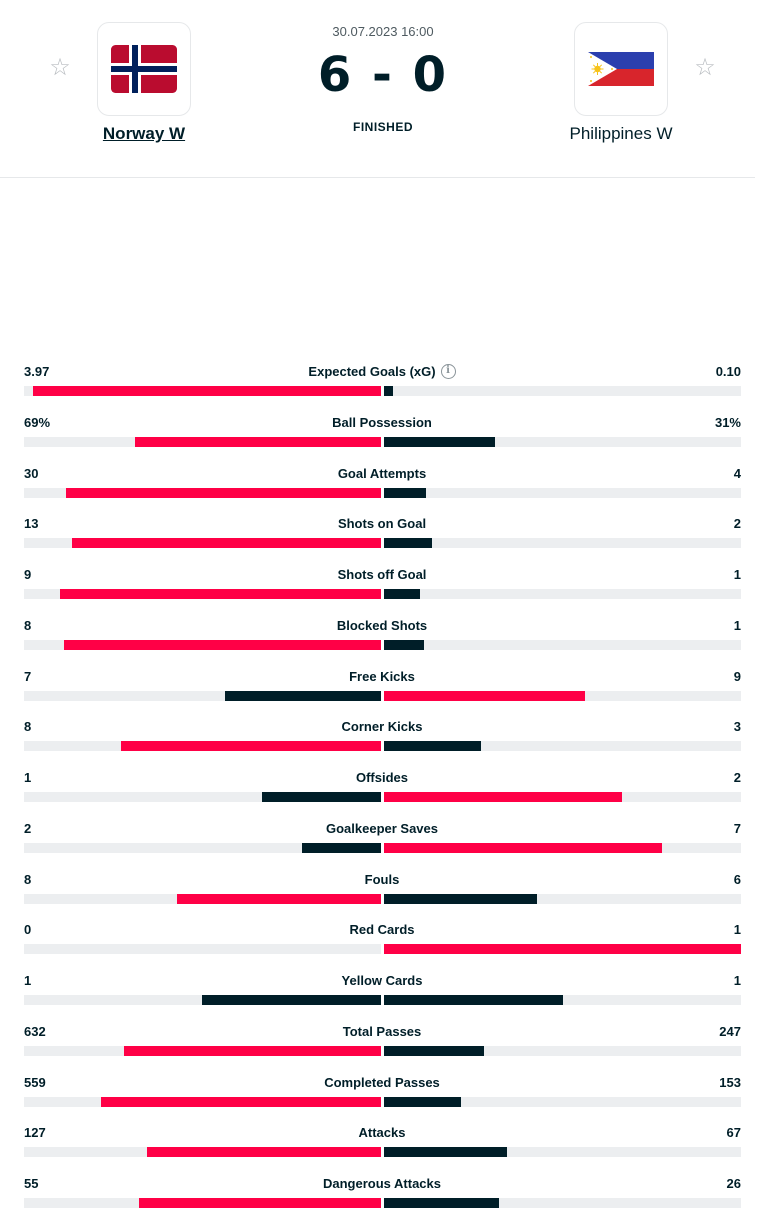 The width and height of the screenshot is (769, 1225). I want to click on away-team-logo, so click(621, 69).